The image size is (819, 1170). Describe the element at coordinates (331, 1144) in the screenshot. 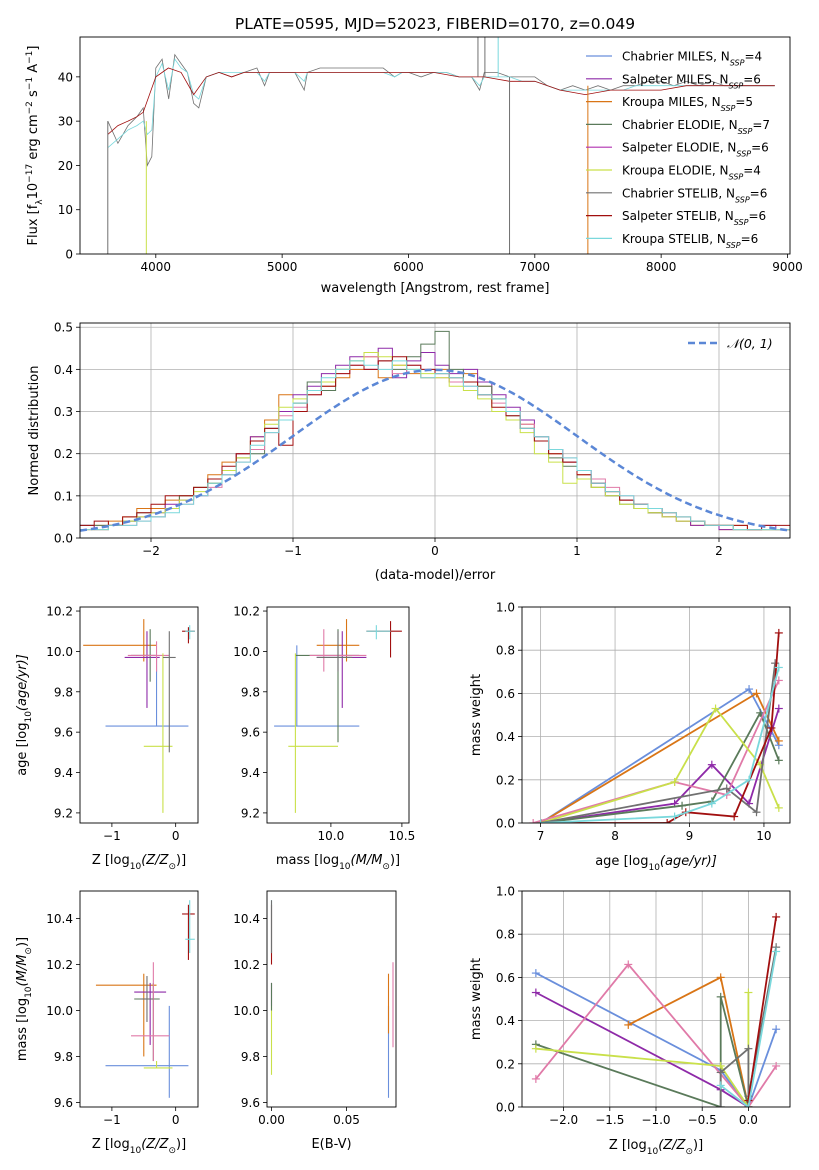

I see `x-axis-label-part: E(B-V)` at that location.